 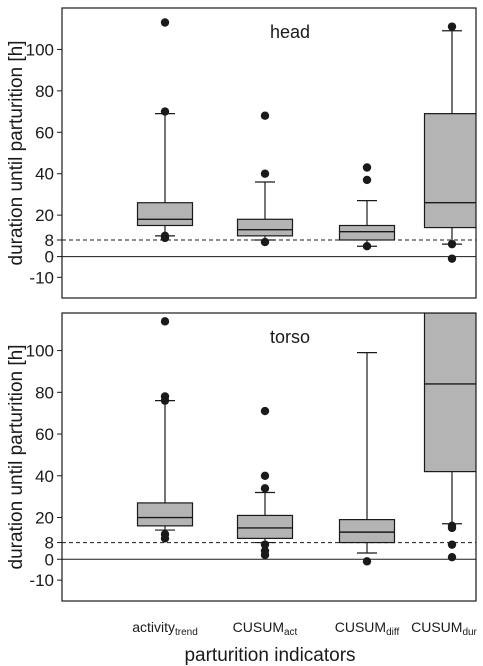 What do you see at coordinates (153, 627) in the screenshot?
I see `category-base: activity` at bounding box center [153, 627].